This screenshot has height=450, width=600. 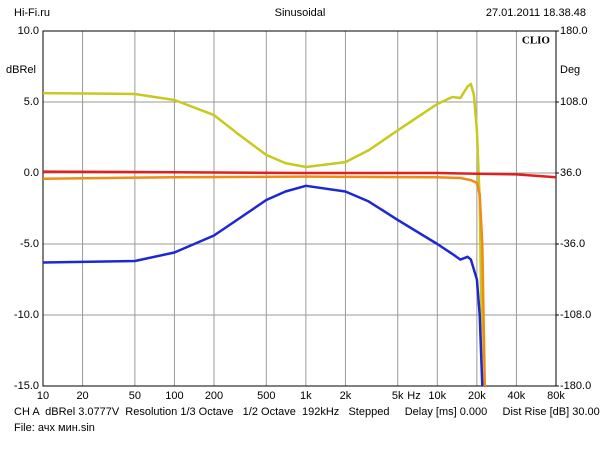 I want to click on x-tick-label: 50, so click(x=135, y=396).